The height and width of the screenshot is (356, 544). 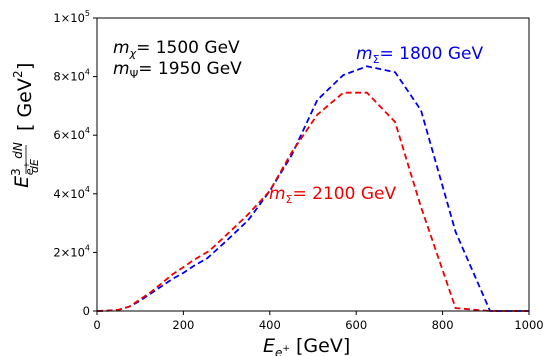 What do you see at coordinates (356, 325) in the screenshot?
I see `x-tick-label: 600` at bounding box center [356, 325].